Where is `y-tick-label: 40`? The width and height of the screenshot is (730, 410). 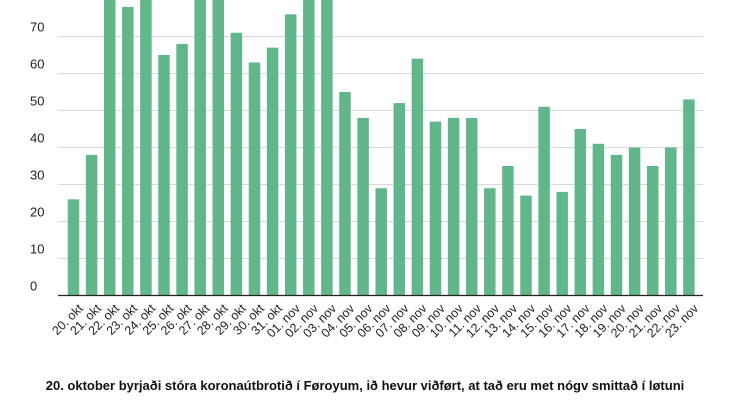 y-tick-label: 40 is located at coordinates (37, 138).